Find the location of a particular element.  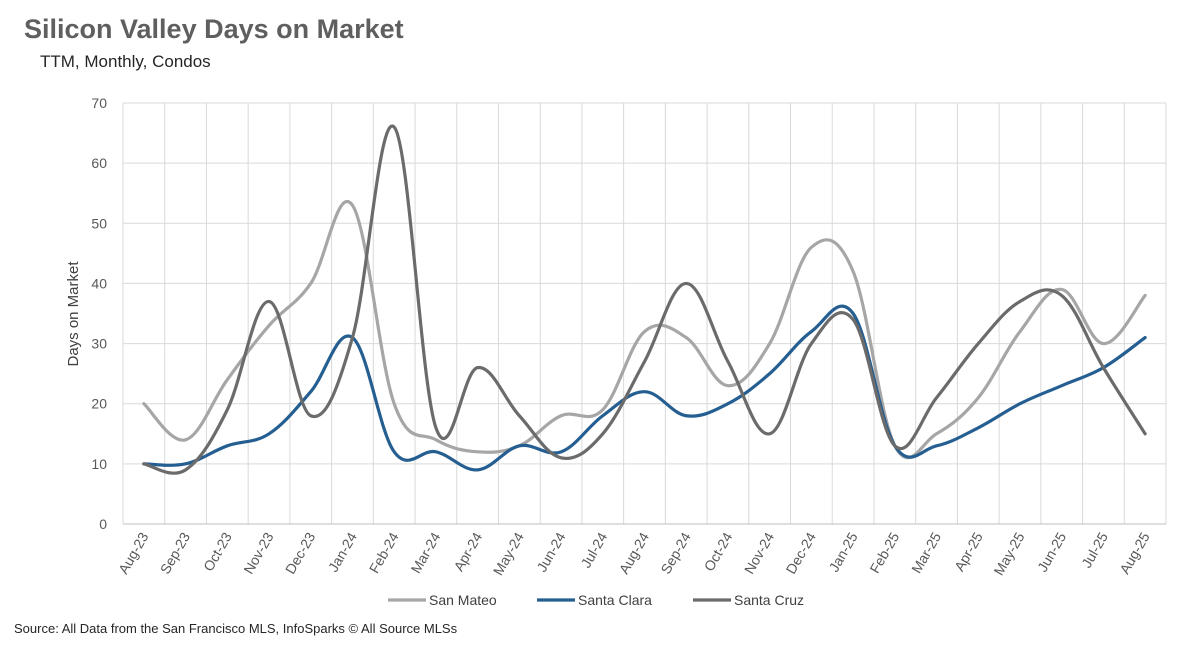

legend: San Mateo Santa Clara Santa Cruz is located at coordinates (596, 600).